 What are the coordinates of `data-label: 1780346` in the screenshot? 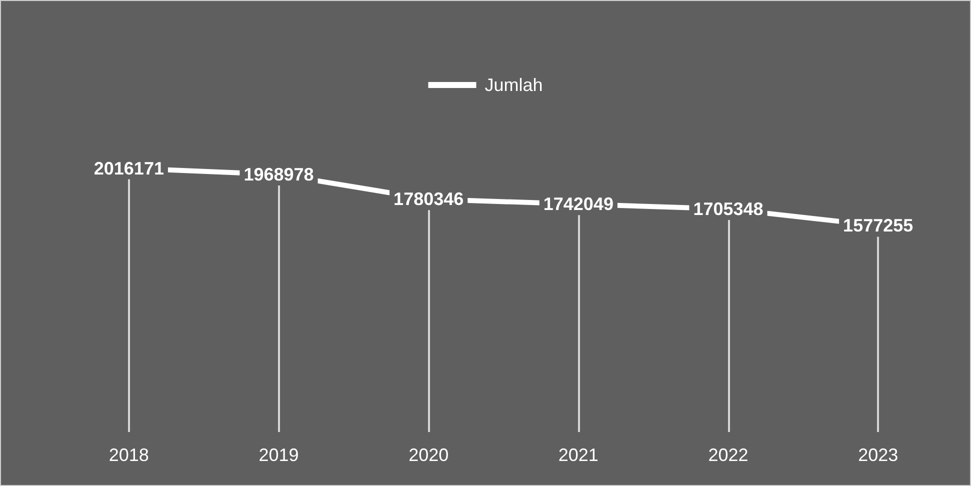 It's located at (429, 199).